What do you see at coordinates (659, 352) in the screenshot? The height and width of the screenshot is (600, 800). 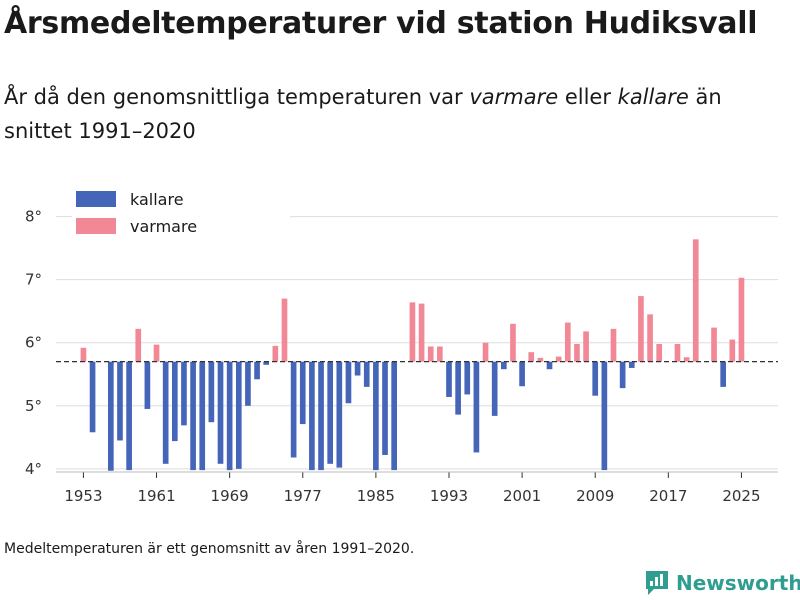 I see `bar-2016` at bounding box center [659, 352].